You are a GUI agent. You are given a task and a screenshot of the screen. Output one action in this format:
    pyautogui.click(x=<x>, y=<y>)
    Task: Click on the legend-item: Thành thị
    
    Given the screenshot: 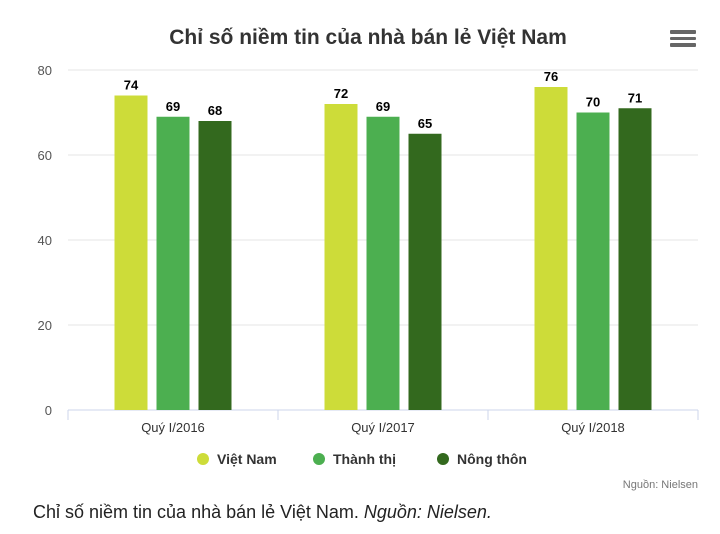 What is the action you would take?
    pyautogui.click(x=364, y=459)
    